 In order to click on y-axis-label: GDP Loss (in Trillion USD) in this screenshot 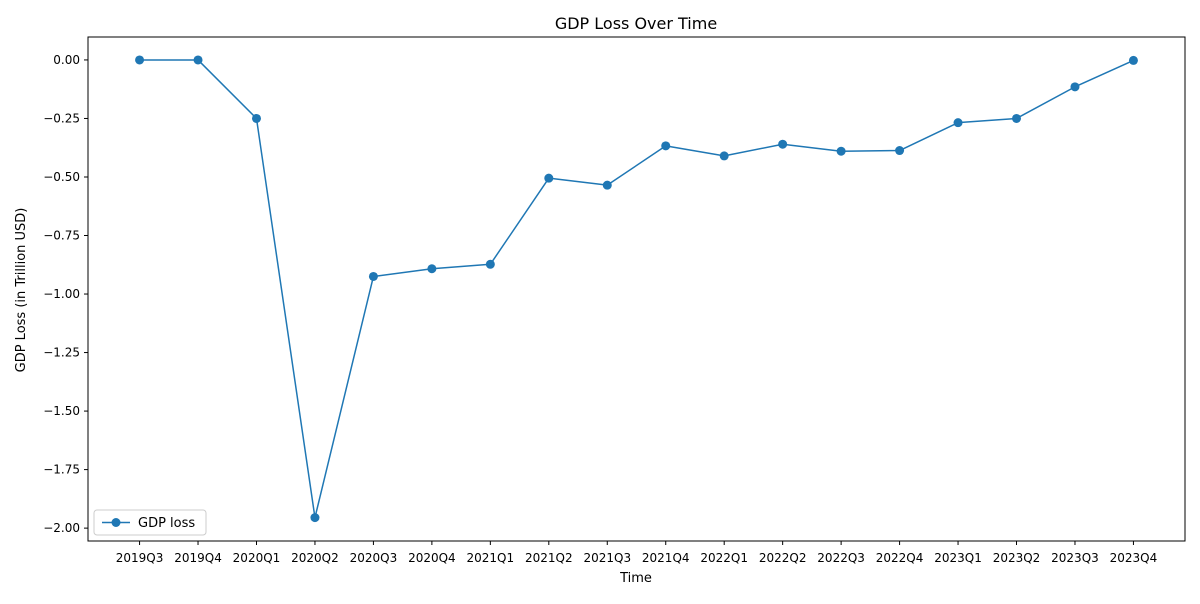, I will do `click(21, 290)`.